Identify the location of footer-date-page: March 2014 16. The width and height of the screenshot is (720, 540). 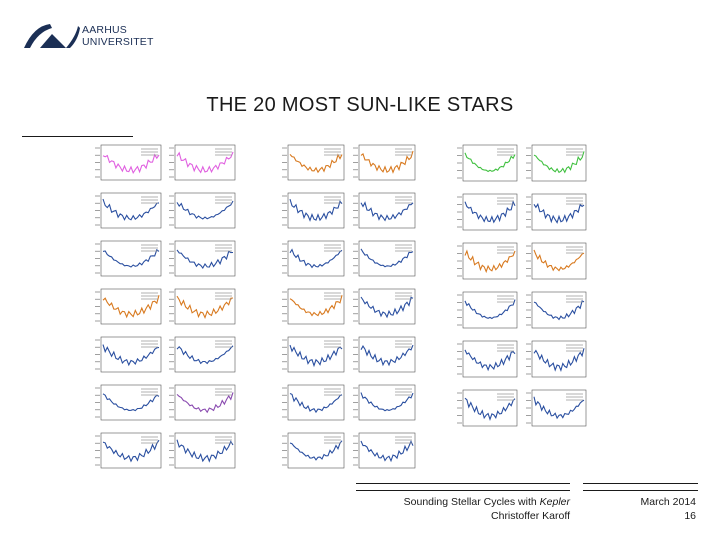
(668, 509).